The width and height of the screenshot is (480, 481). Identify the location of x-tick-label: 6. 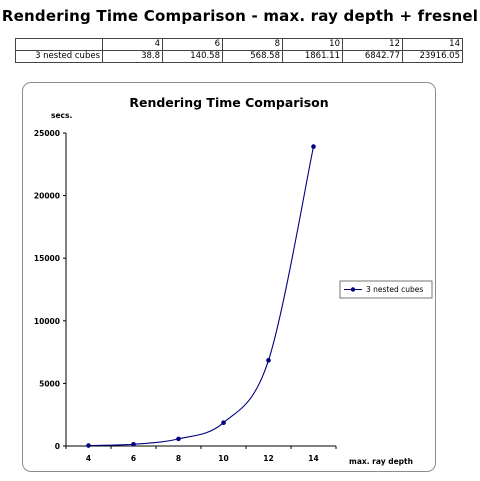
(133, 458).